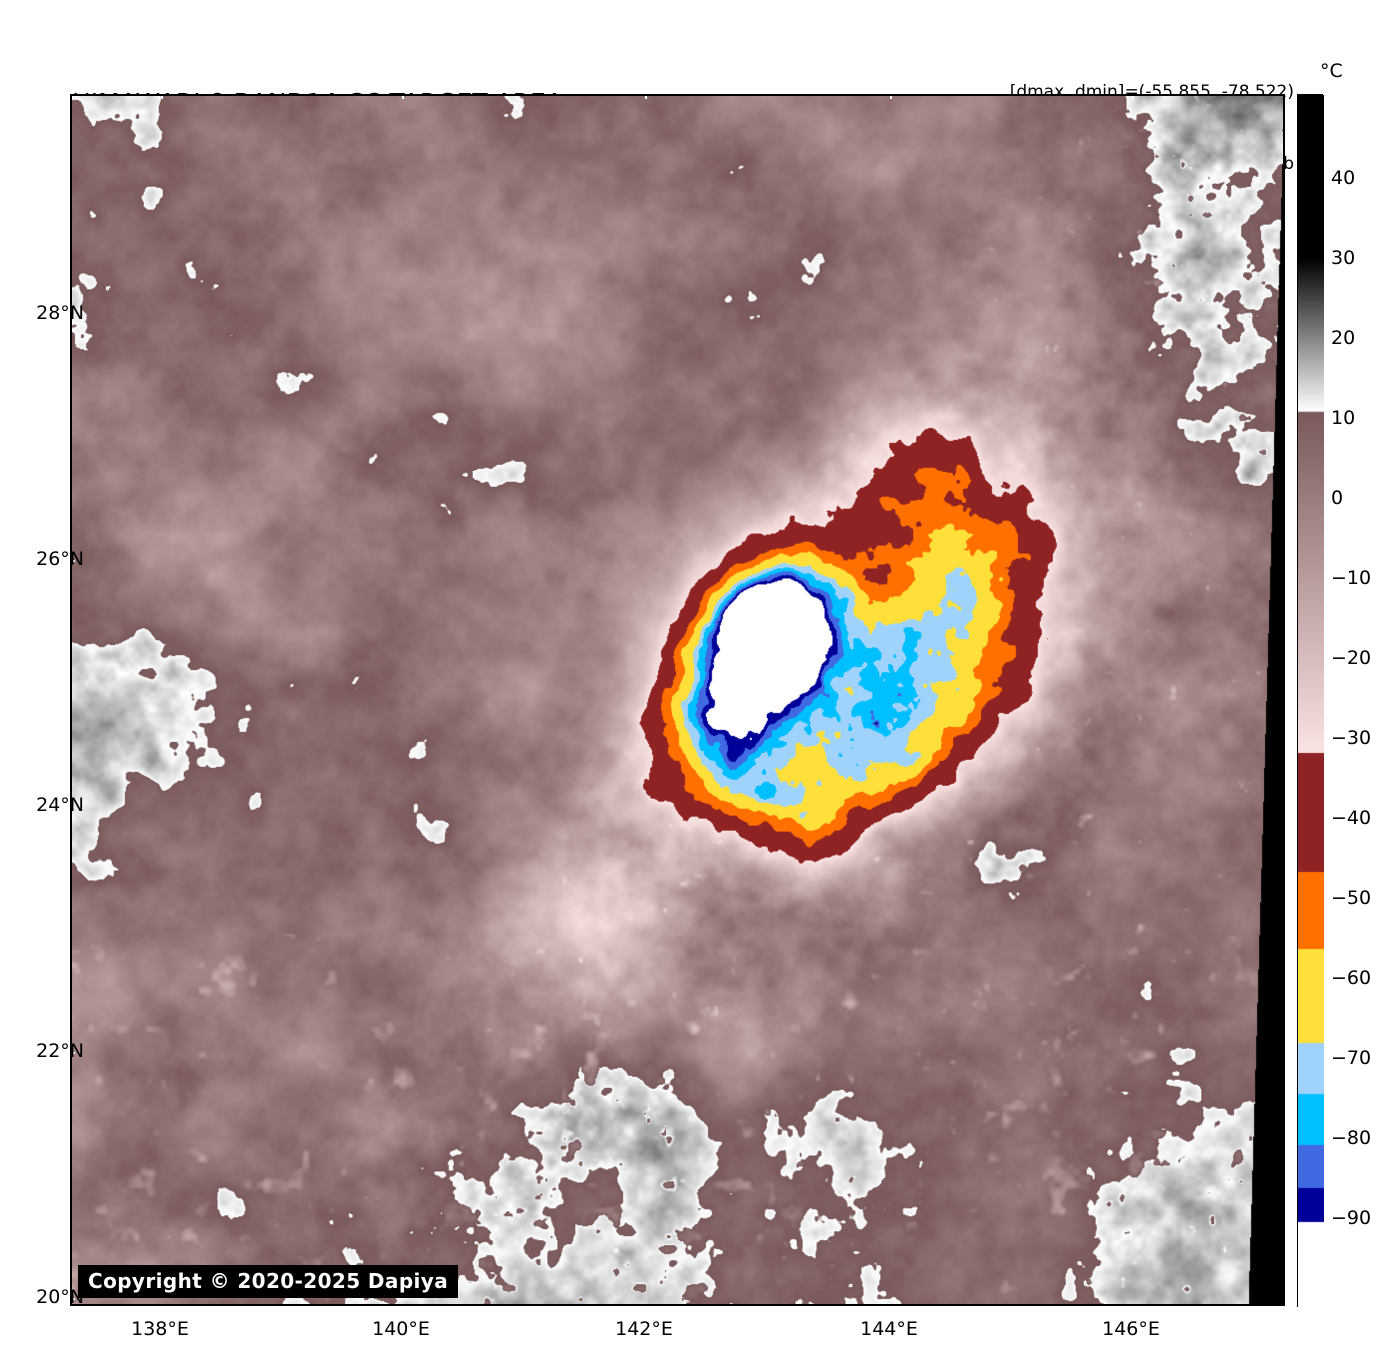 This screenshot has width=1390, height=1359. What do you see at coordinates (1131, 1329) in the screenshot?
I see `x-axis-tick-146e: 146°E` at bounding box center [1131, 1329].